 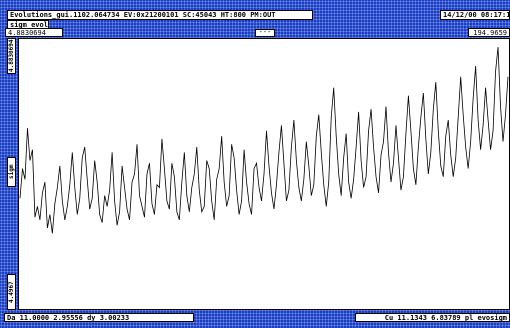 What do you see at coordinates (99, 317) in the screenshot?
I see `status-left: Da 11.0000 2.95556 dy 3.00233` at bounding box center [99, 317].